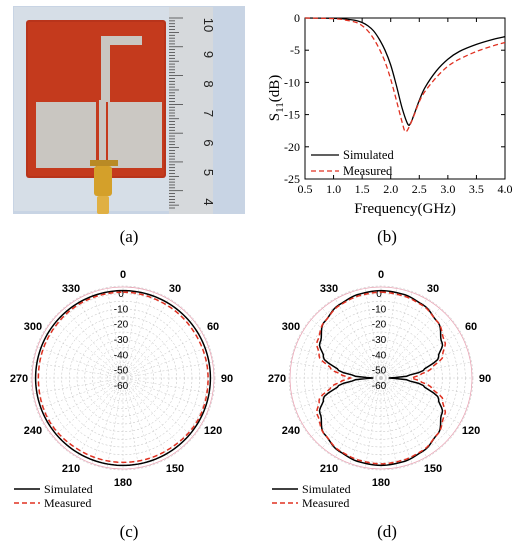  I want to click on axis-ticks, so click(405, 98).